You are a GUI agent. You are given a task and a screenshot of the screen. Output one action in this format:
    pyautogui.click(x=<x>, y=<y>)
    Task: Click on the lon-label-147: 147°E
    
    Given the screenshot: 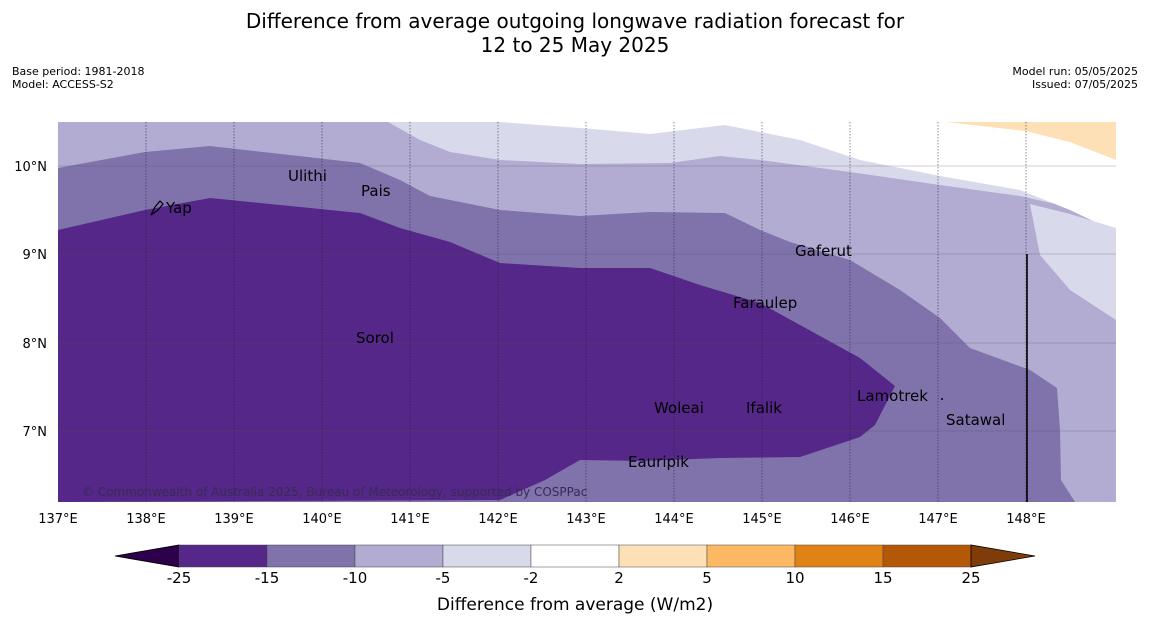 What is the action you would take?
    pyautogui.click(x=938, y=519)
    